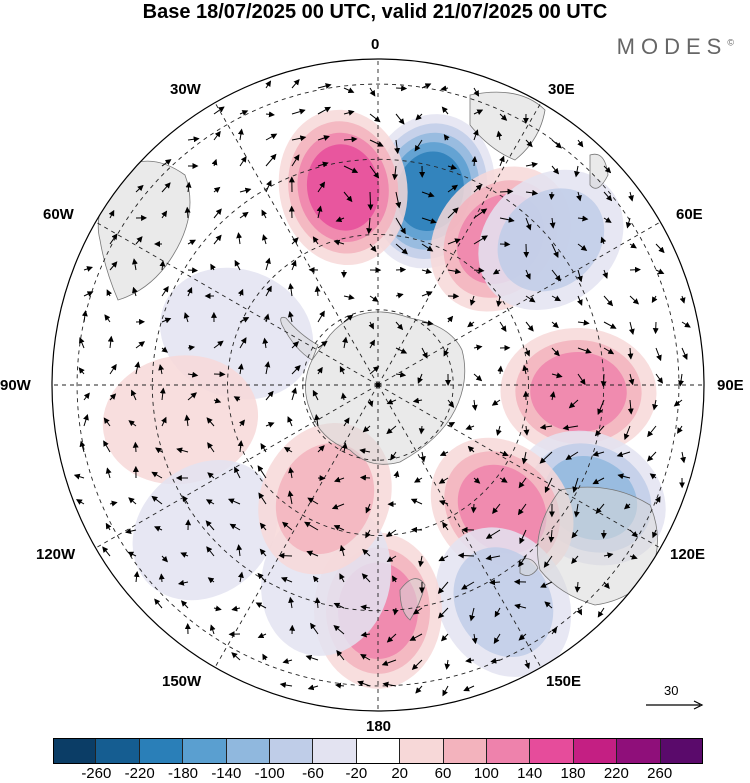 The height and width of the screenshot is (783, 750). What do you see at coordinates (730, 385) in the screenshot?
I see `lon-label-90e: 90E` at bounding box center [730, 385].